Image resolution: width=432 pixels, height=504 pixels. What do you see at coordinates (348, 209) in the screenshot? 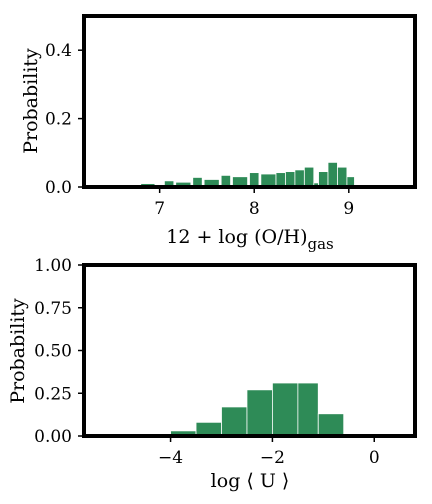
I see `metallicity-x-tick-label-2: 9` at bounding box center [348, 209].